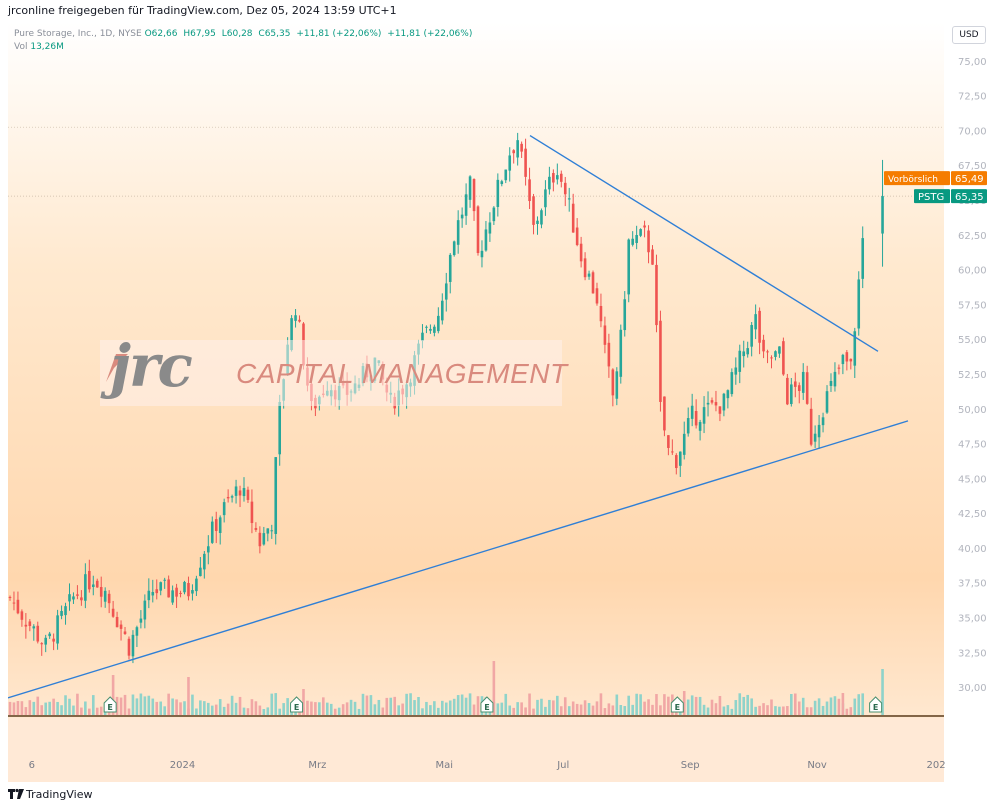  I want to click on x-tick-label: 6, so click(32, 765).